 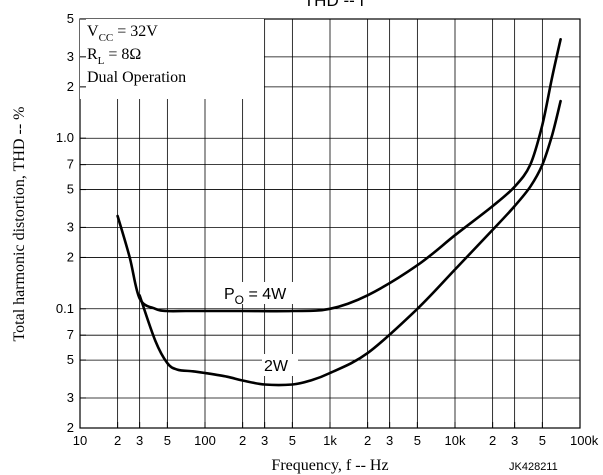 I want to click on x-tick-label-8: 1k, so click(x=330, y=440).